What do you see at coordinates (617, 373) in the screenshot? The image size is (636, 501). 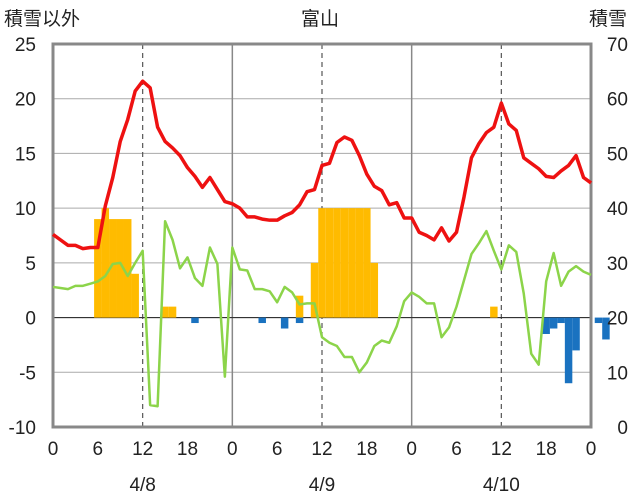 I see `y-tick-right: 10` at bounding box center [617, 373].